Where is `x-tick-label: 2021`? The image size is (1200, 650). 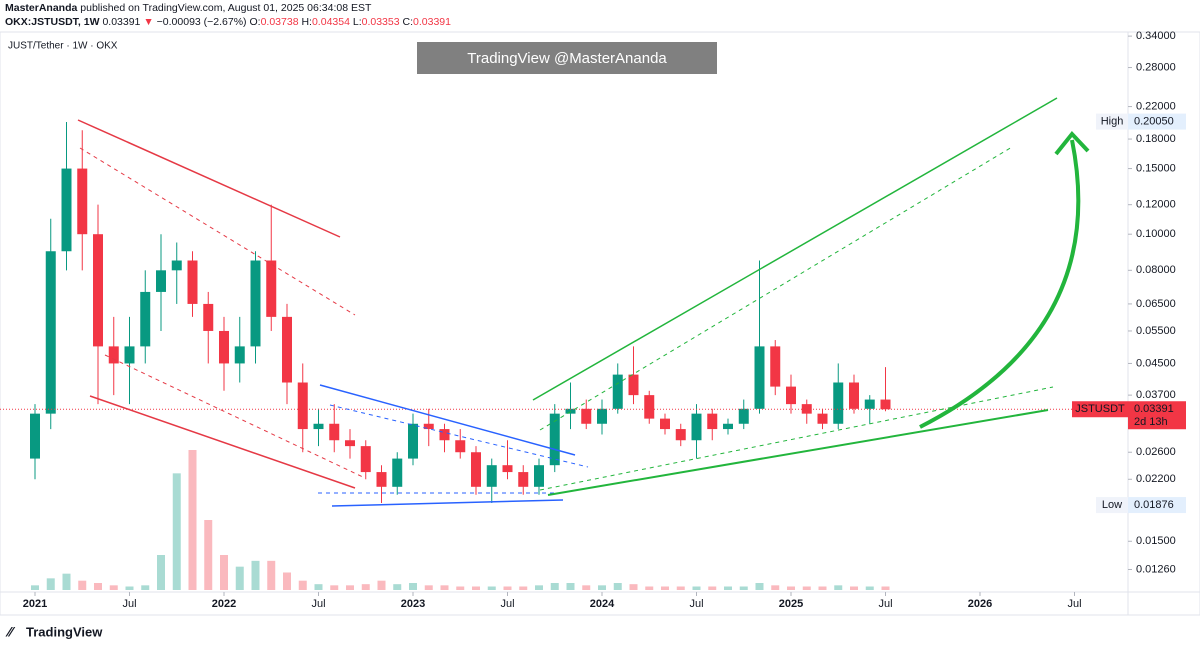
x-tick-label: 2021 is located at coordinates (35, 604).